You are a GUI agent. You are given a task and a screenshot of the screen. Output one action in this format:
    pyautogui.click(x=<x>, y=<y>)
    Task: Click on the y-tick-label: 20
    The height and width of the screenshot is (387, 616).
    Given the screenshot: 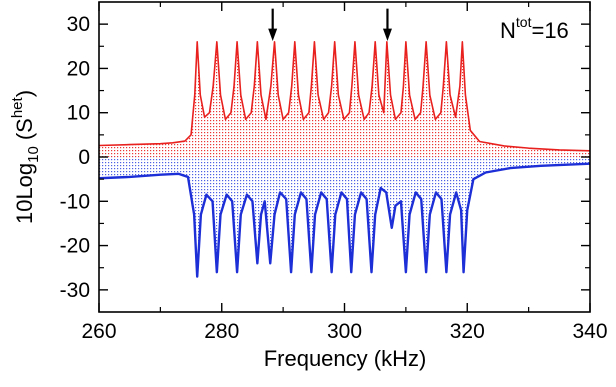 What is the action you would take?
    pyautogui.click(x=78, y=68)
    